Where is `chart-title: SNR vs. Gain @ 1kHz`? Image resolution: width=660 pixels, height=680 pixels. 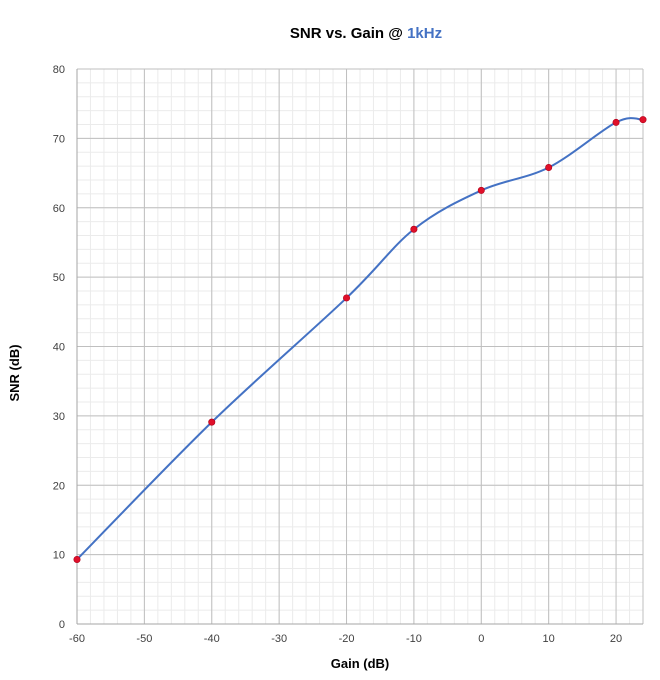 chart-title: SNR vs. Gain @ 1kHz is located at coordinates (366, 33).